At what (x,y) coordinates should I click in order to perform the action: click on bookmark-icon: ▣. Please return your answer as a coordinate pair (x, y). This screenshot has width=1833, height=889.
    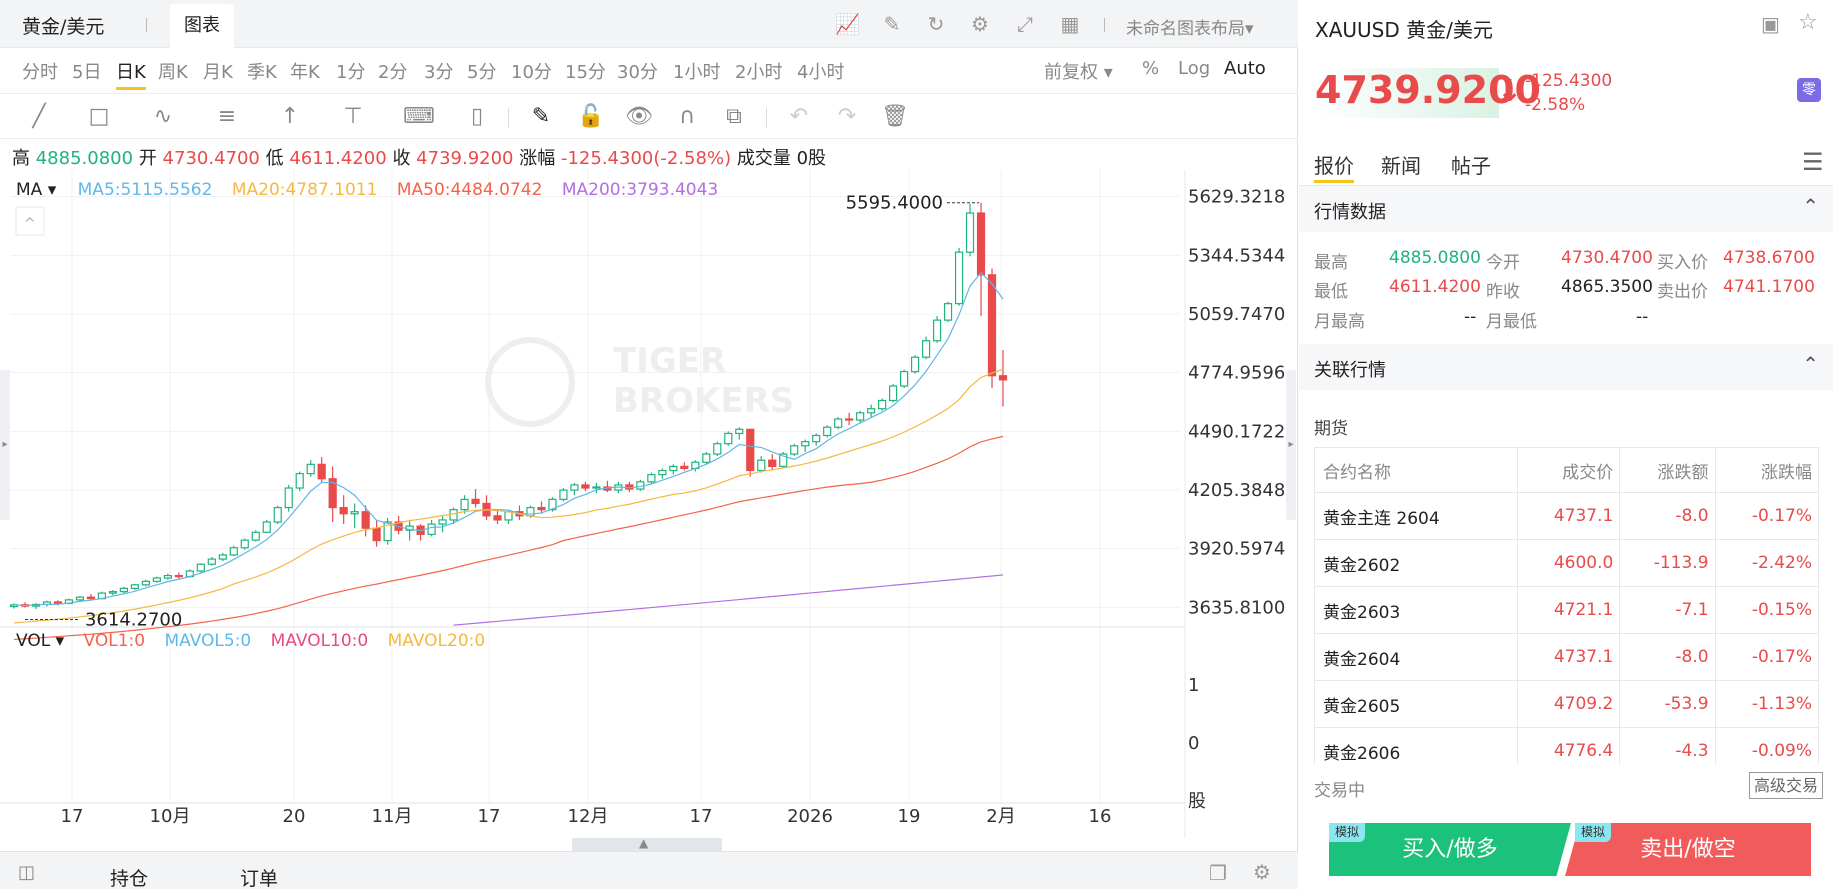
    Looking at the image, I should click on (1770, 24).